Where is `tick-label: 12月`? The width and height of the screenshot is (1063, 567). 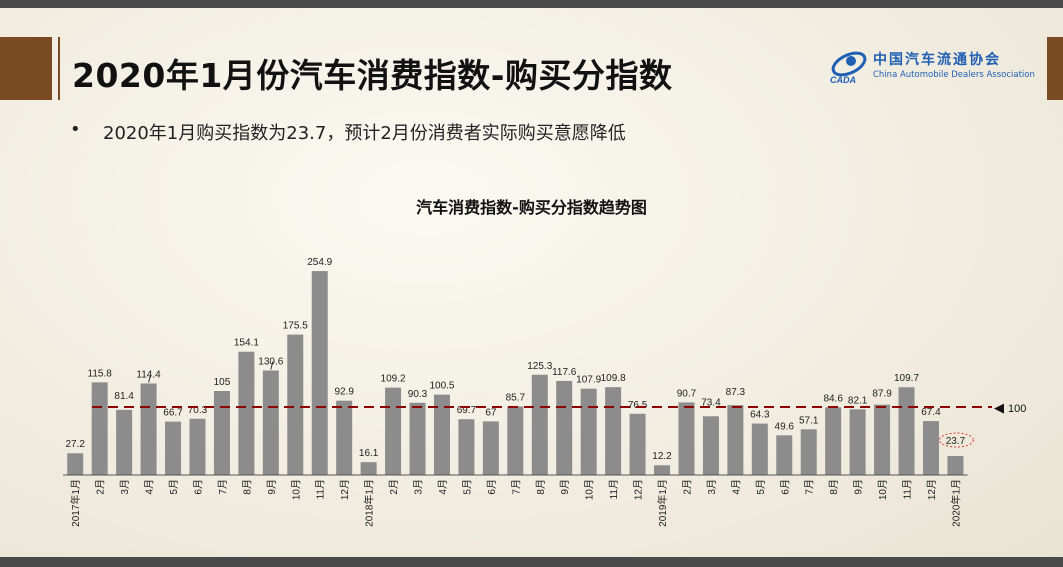 tick-label: 12月 is located at coordinates (639, 489).